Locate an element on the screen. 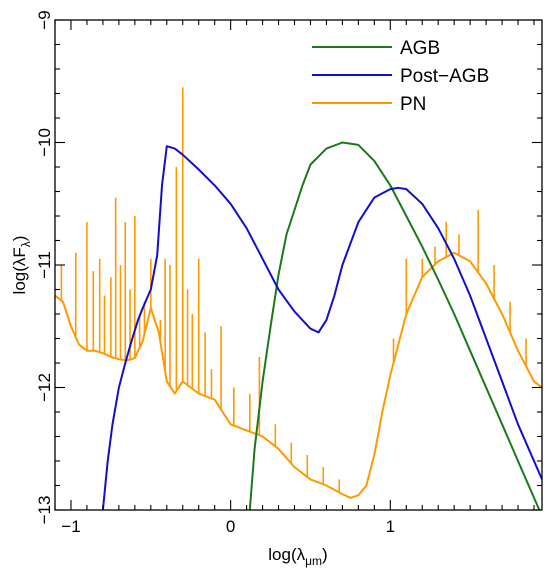  x-tick-label: 1 is located at coordinates (390, 526).